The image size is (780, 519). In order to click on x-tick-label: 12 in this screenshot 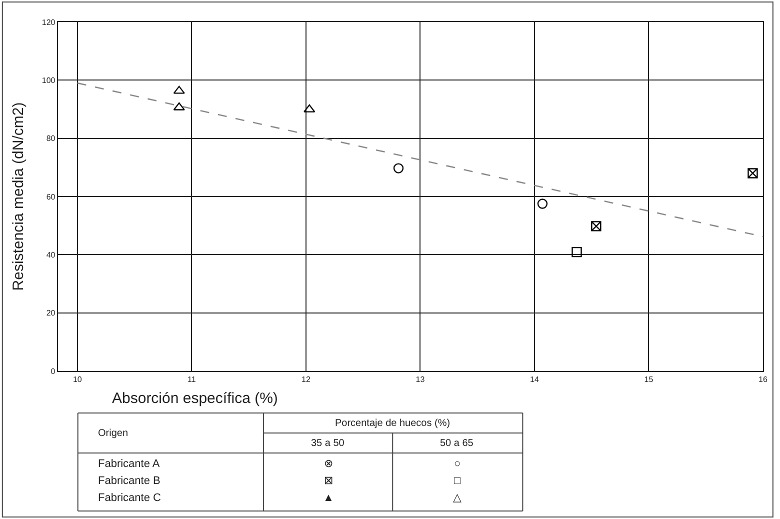, I will do `click(306, 379)`.